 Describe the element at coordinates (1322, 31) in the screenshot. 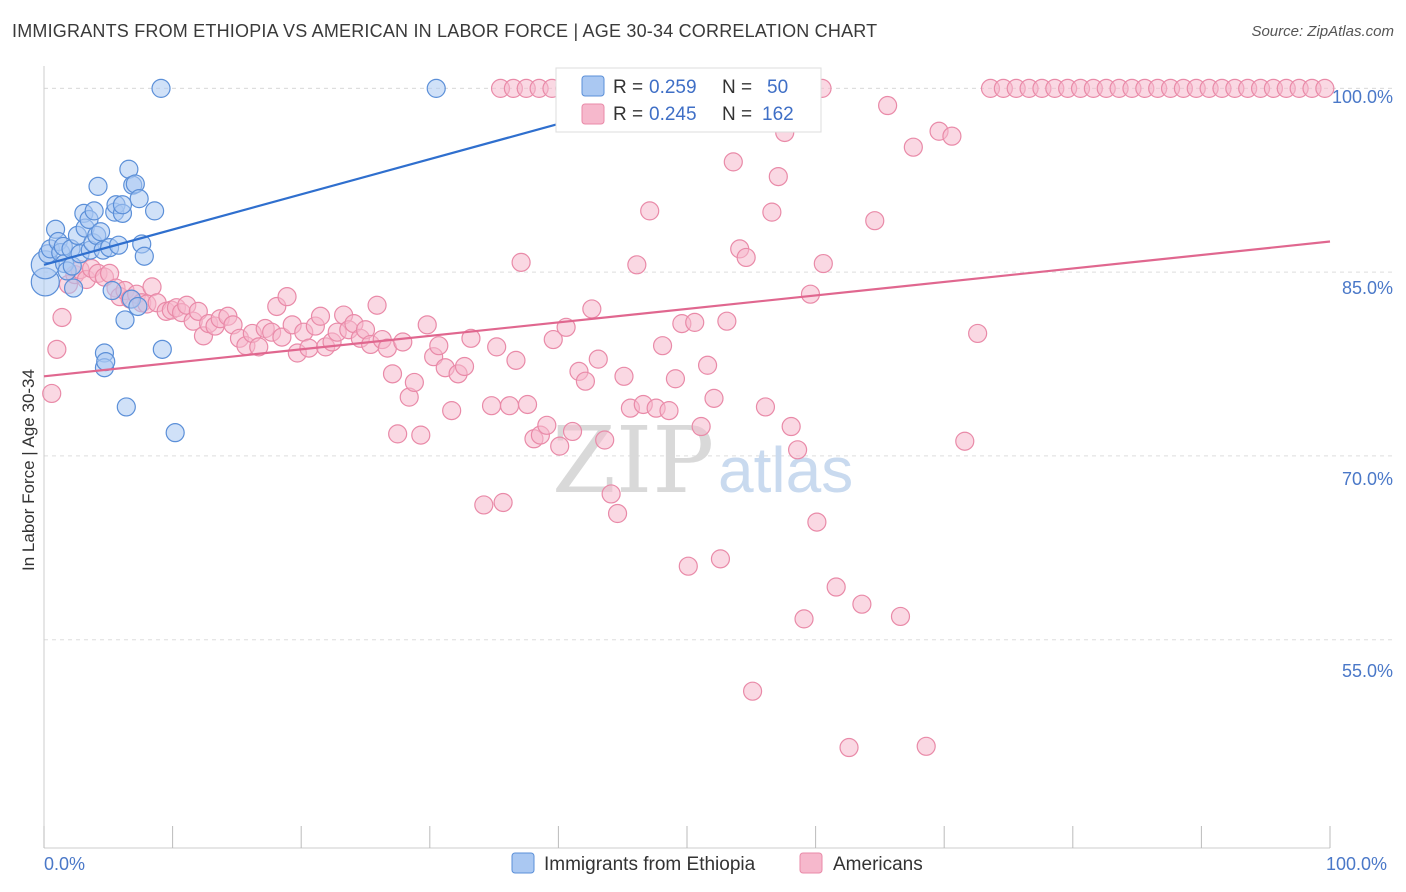

I see `source-label: Source: ZipAtlas.com` at that location.